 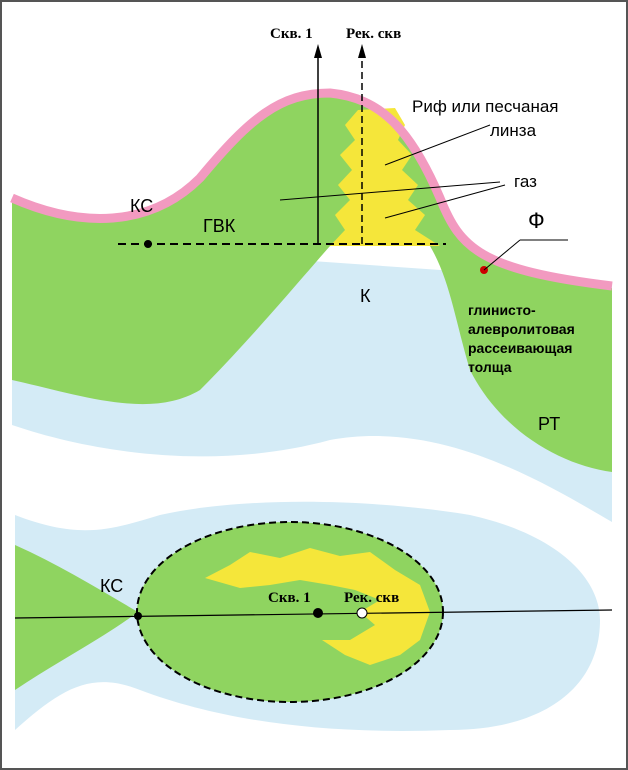 I want to click on plan-reef, so click(x=317, y=606).